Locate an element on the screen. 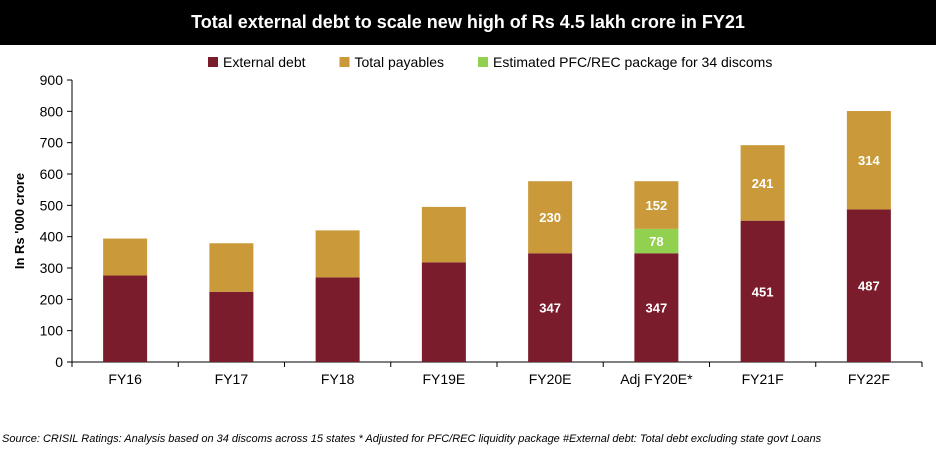 This screenshot has width=936, height=452. y-tick-label: 100 is located at coordinates (52, 331).